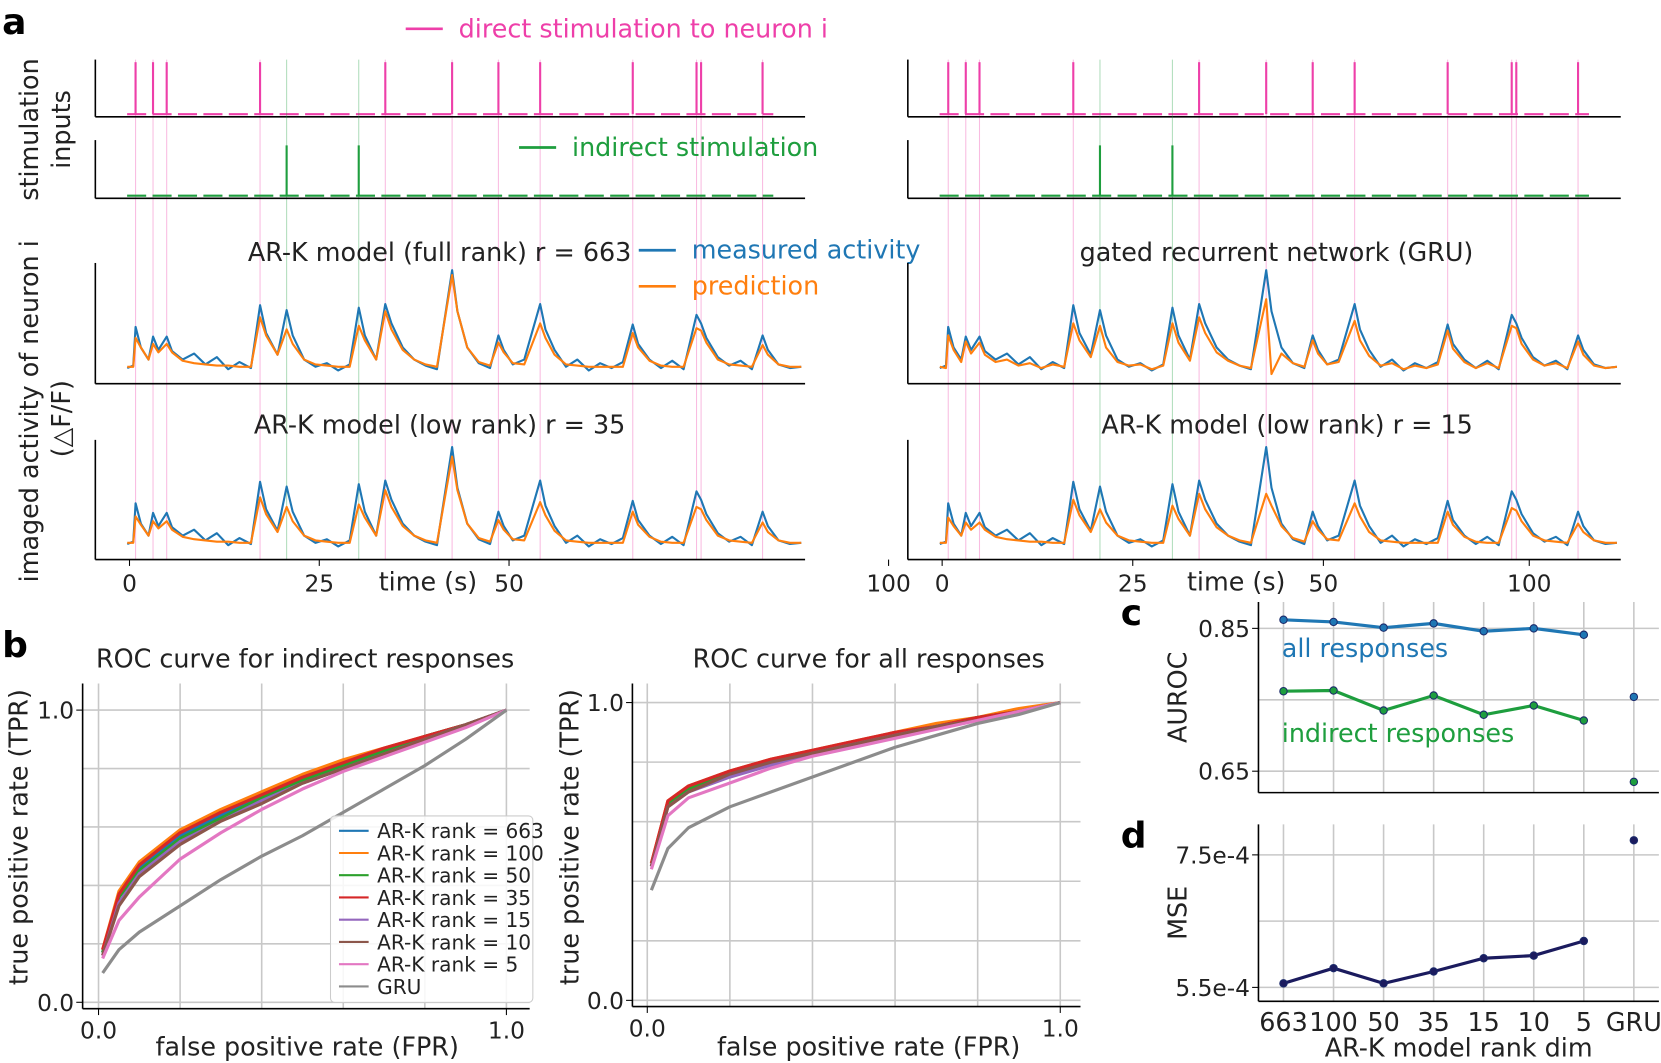 The height and width of the screenshot is (1063, 1661). What do you see at coordinates (869, 659) in the screenshot?
I see `chart-title: ROC curve for all responses` at bounding box center [869, 659].